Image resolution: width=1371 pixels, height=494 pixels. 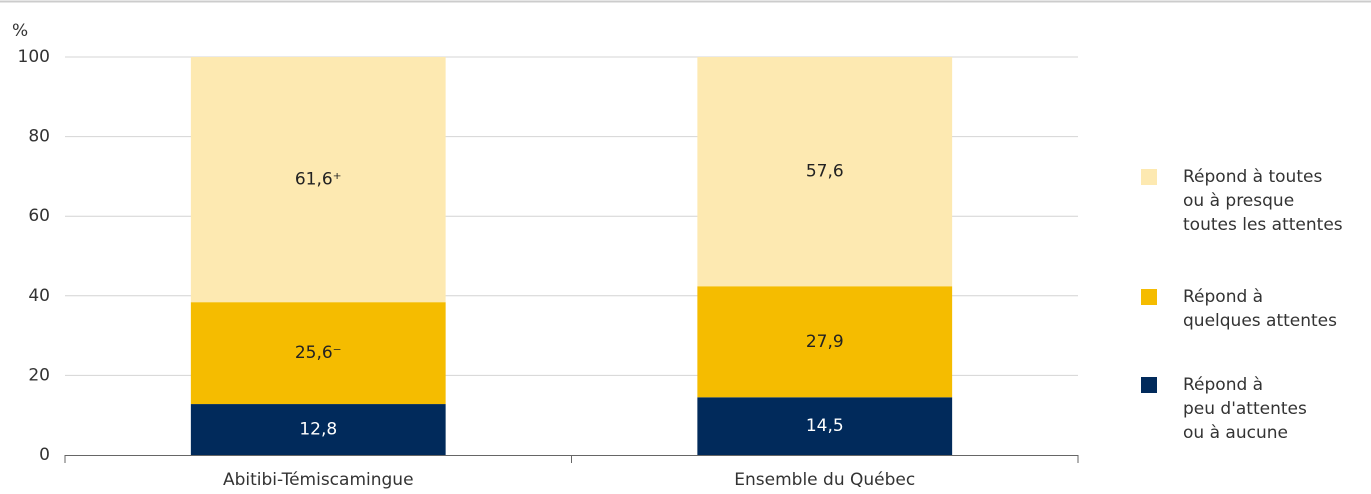 I want to click on legend-line: ou à aucune, so click(x=1235, y=433).